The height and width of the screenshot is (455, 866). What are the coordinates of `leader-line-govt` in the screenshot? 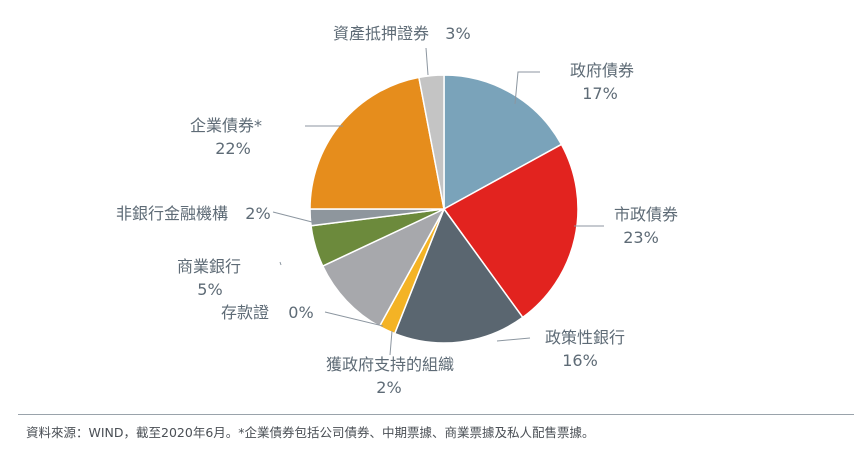 It's located at (527, 88).